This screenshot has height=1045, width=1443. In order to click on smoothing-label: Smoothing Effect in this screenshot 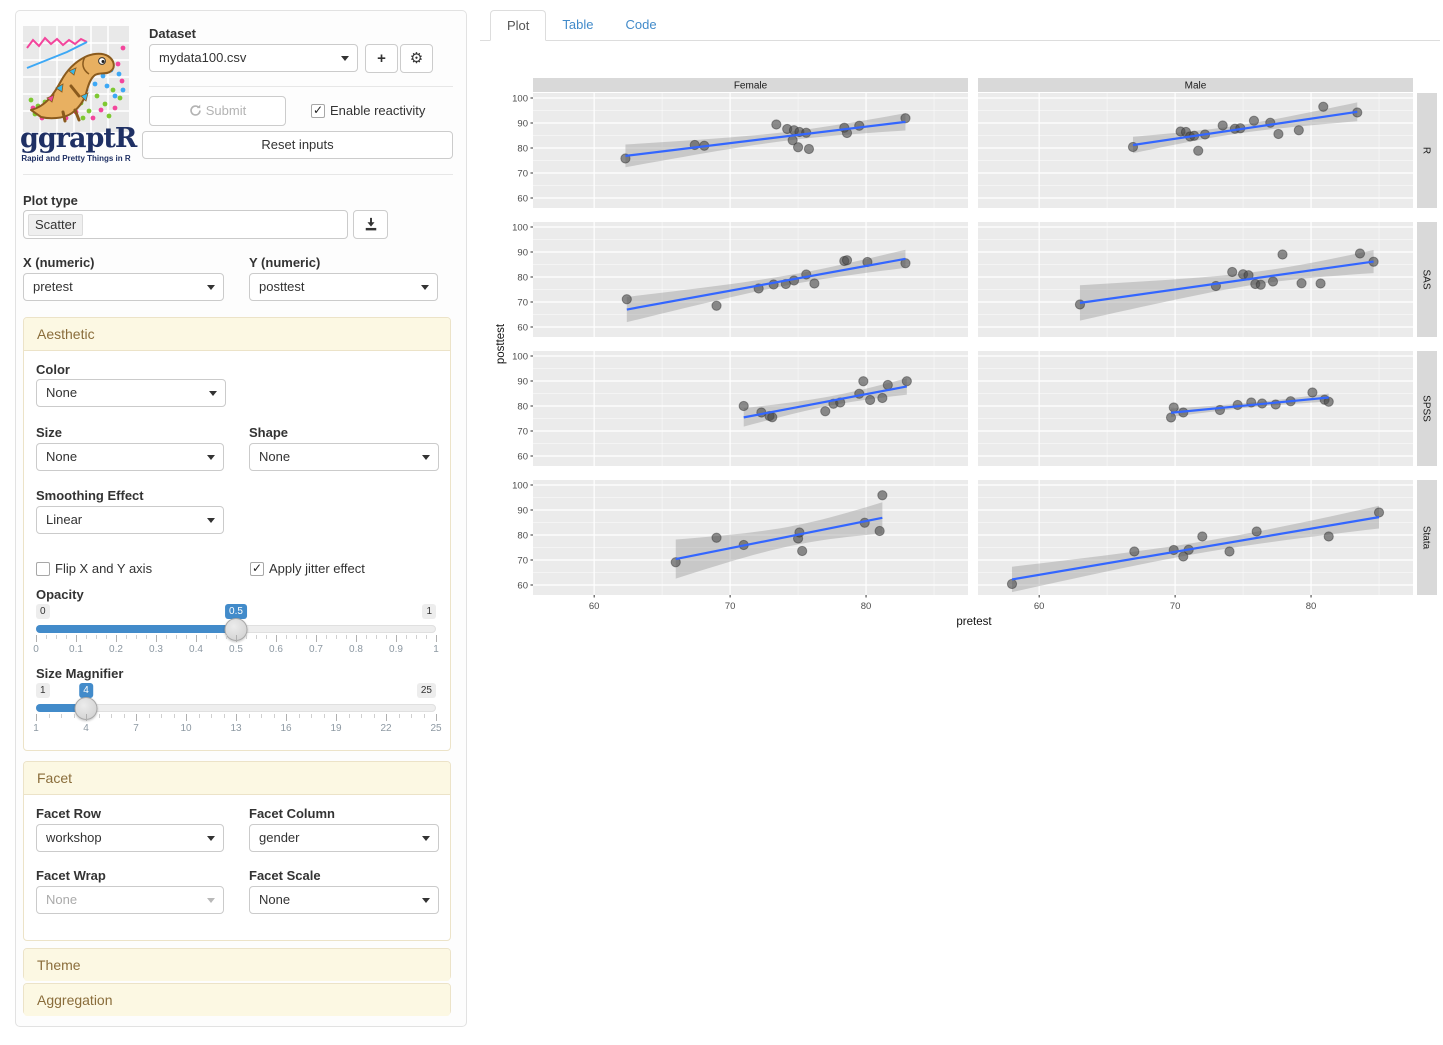, I will do `click(90, 495)`.